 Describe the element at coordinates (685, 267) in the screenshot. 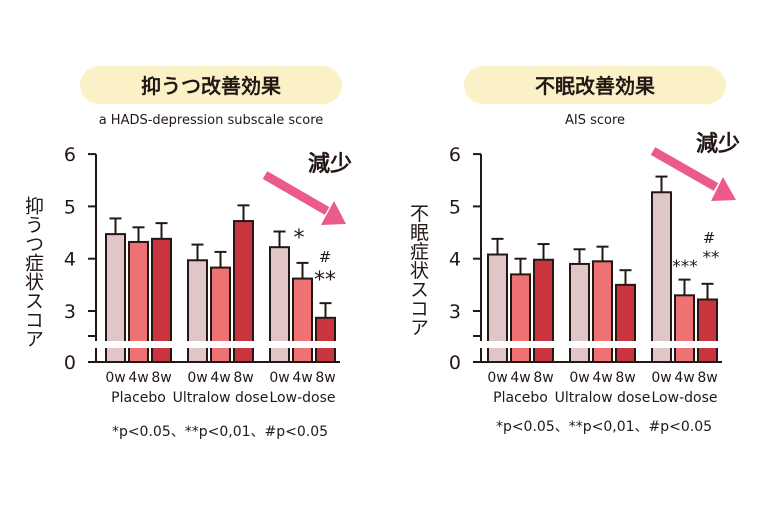

I see `annotation-4w: ***` at that location.